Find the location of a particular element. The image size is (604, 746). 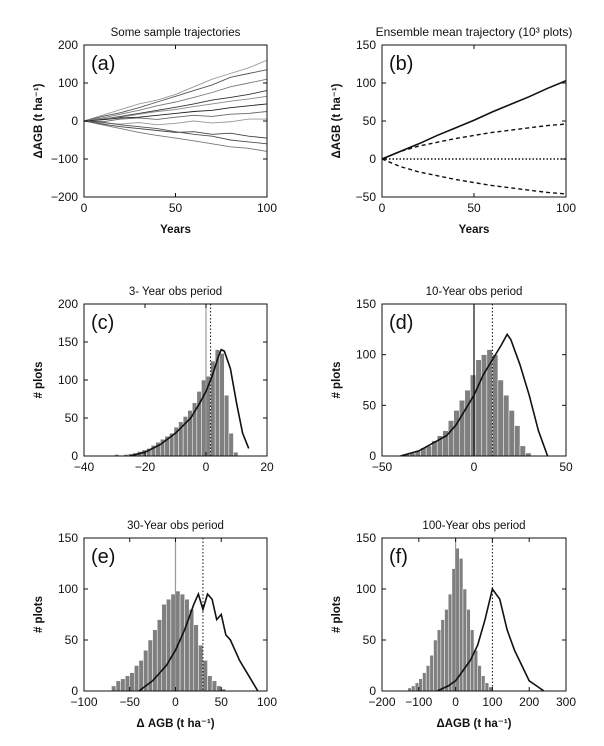

chart-title: Ensemble mean trajectory (10³ plots) is located at coordinates (474, 32).